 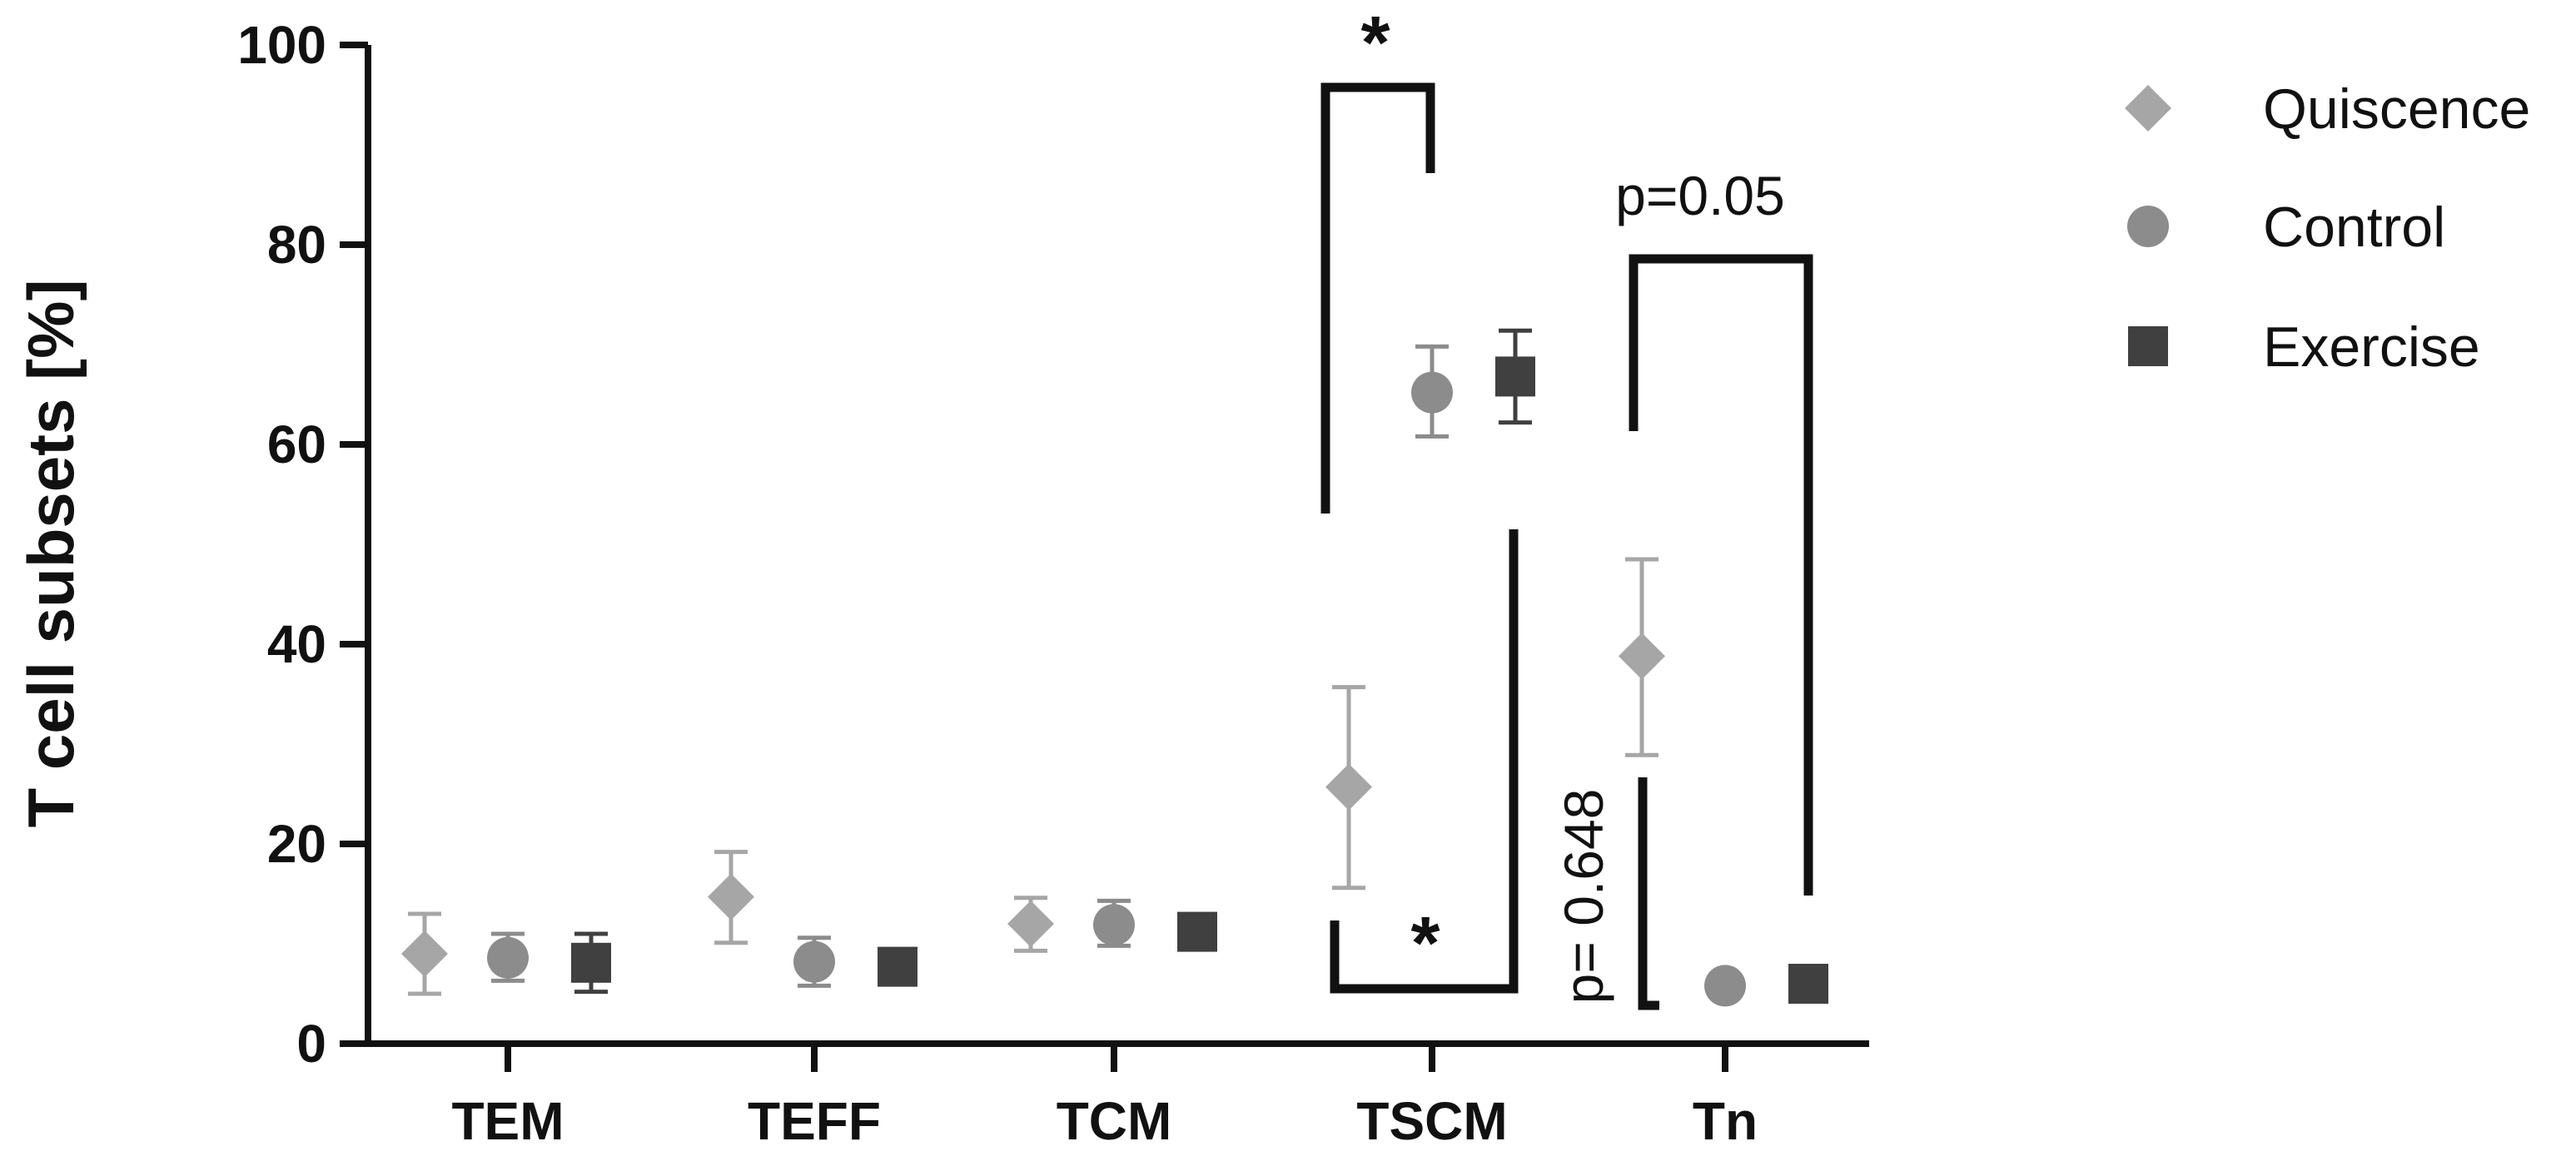 What do you see at coordinates (2354, 227) in the screenshot?
I see `legend-label: Control` at bounding box center [2354, 227].